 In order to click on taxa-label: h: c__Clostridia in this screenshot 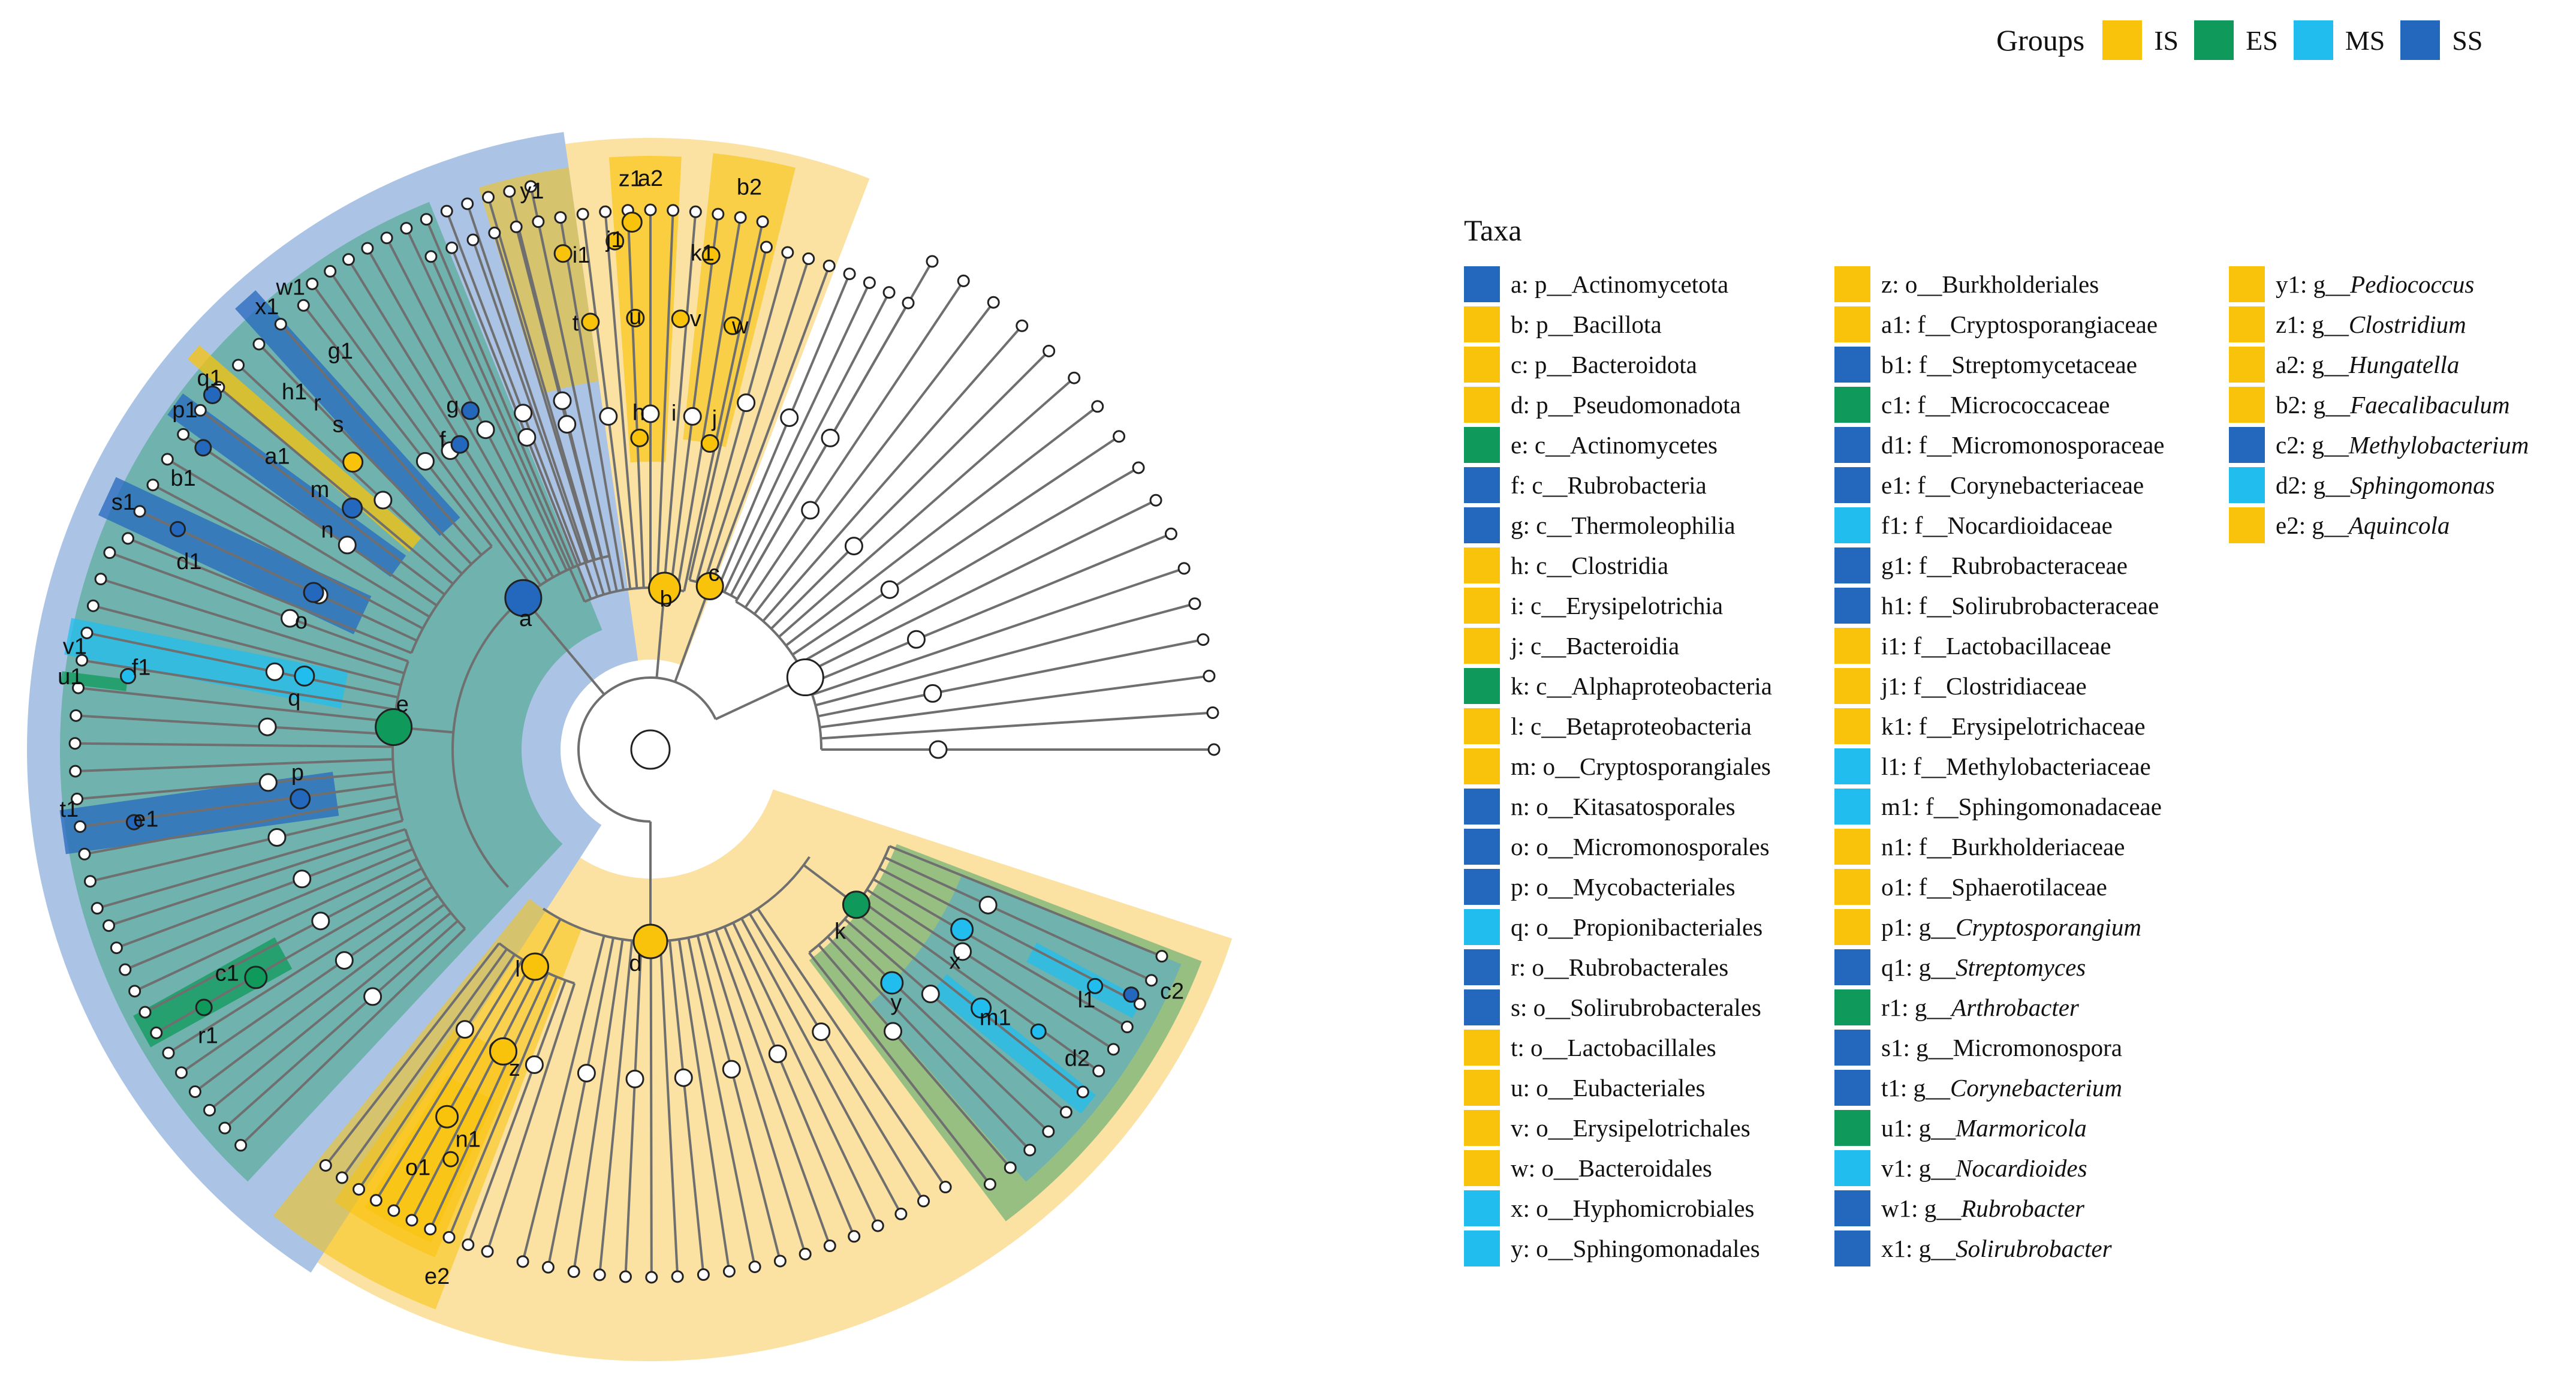, I will do `click(1590, 565)`.